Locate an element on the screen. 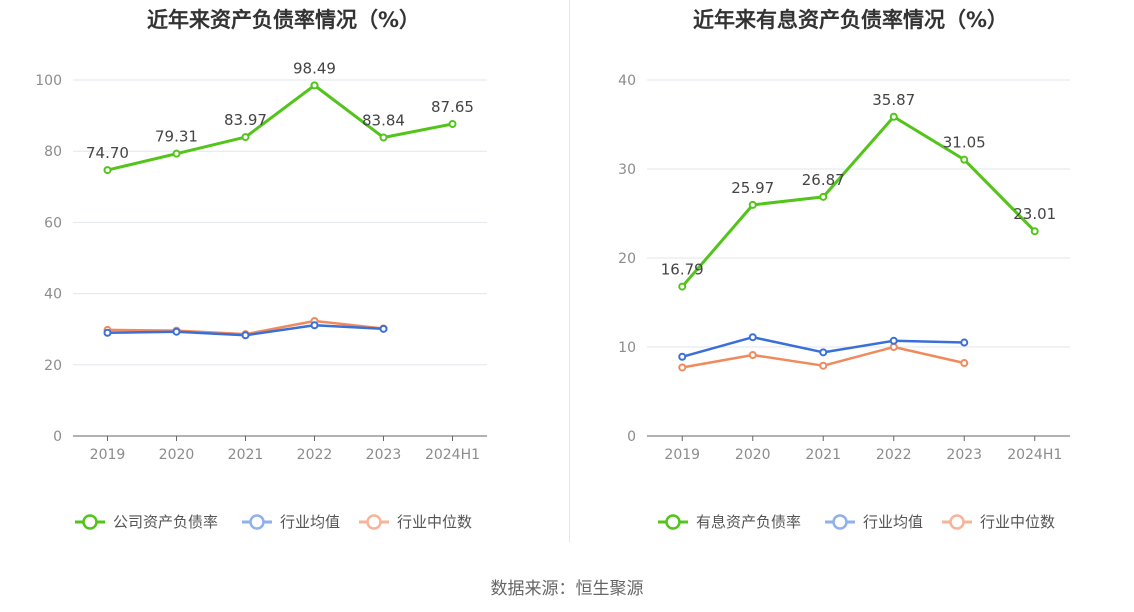 The image size is (1134, 612). chart-title: 近年来资产负债率情况（%） is located at coordinates (283, 20).